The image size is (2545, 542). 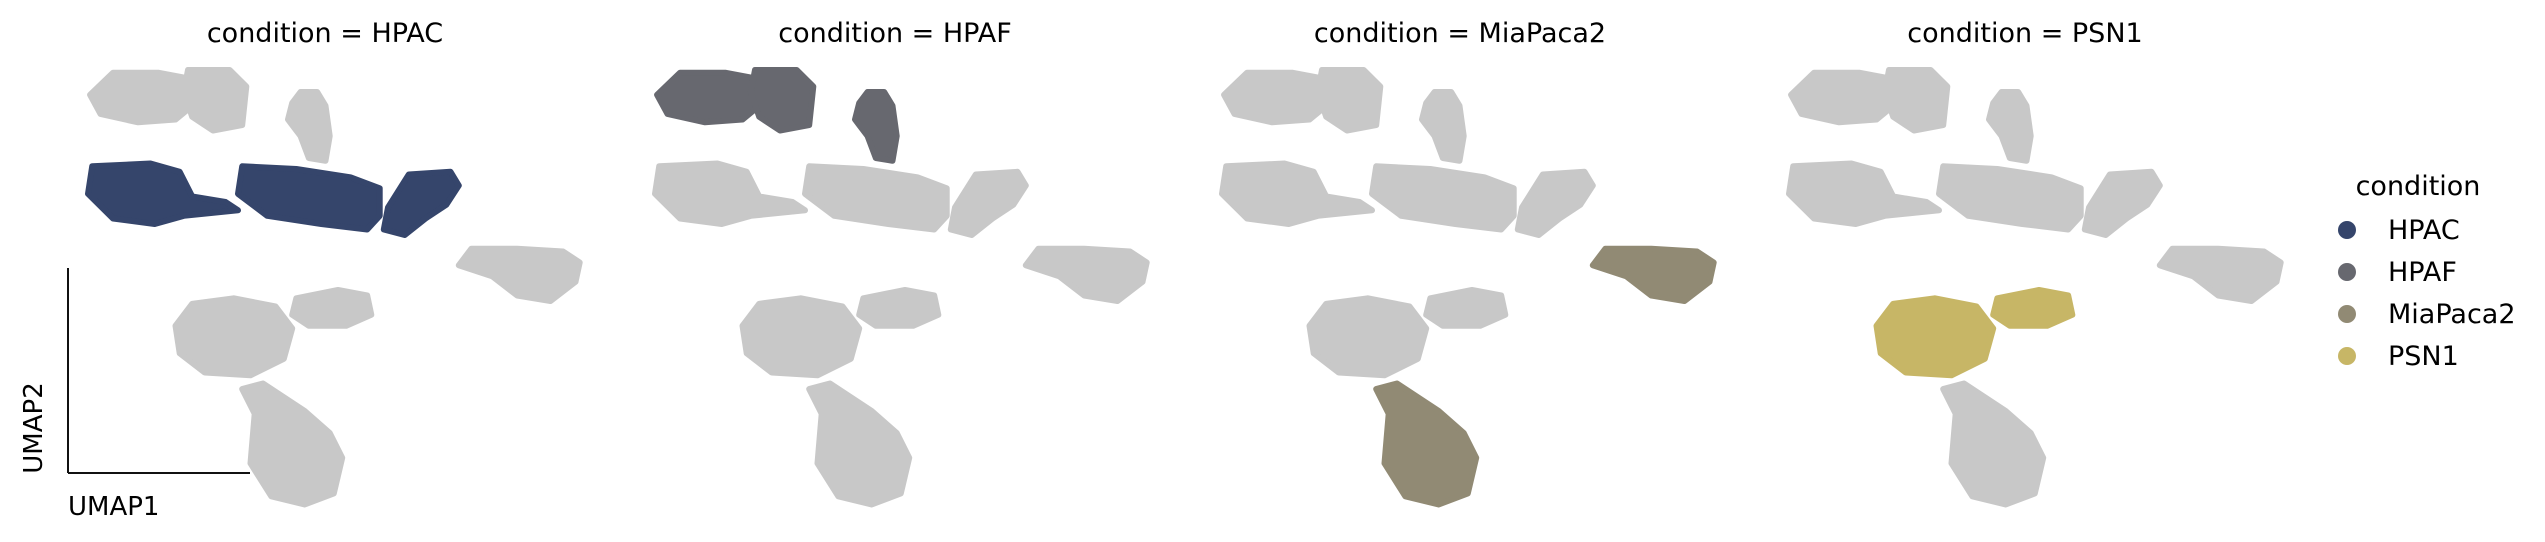 I want to click on cluster-c6-highlighted, so click(x=421, y=203).